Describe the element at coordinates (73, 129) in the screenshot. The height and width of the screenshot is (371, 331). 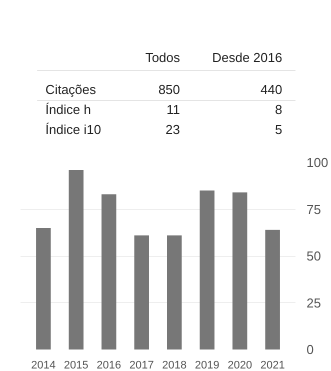
I see `text: Índice i10` at that location.